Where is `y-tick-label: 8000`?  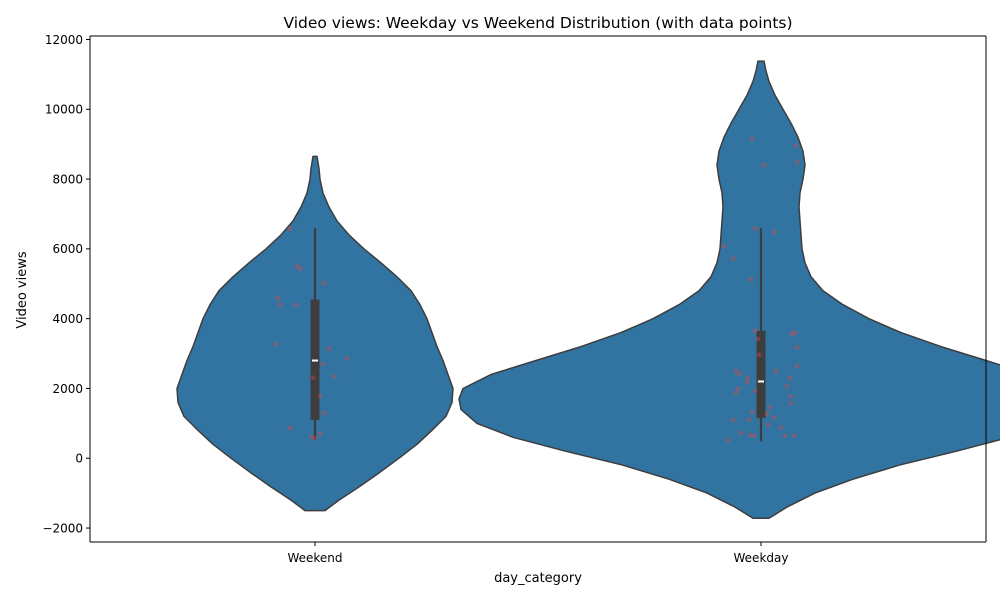
y-tick-label: 8000 is located at coordinates (67, 179).